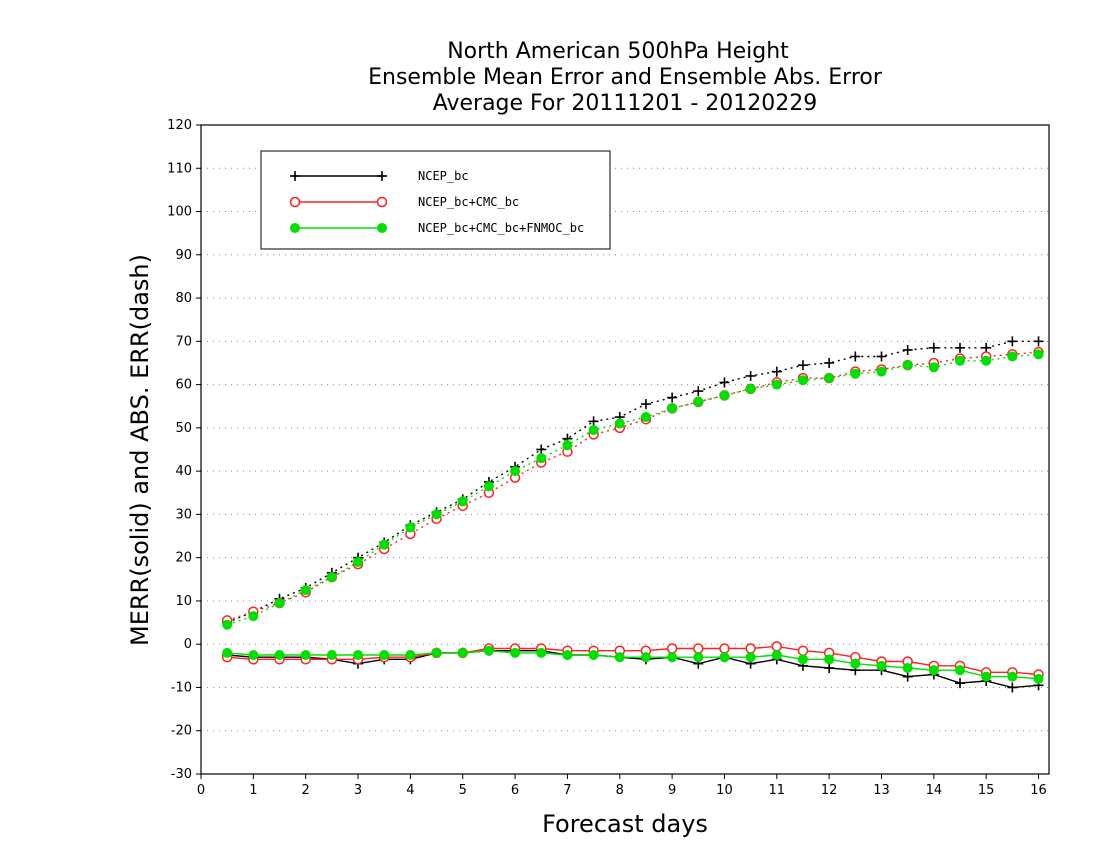  Describe the element at coordinates (183, 471) in the screenshot. I see `y-tick-label: 40` at that location.